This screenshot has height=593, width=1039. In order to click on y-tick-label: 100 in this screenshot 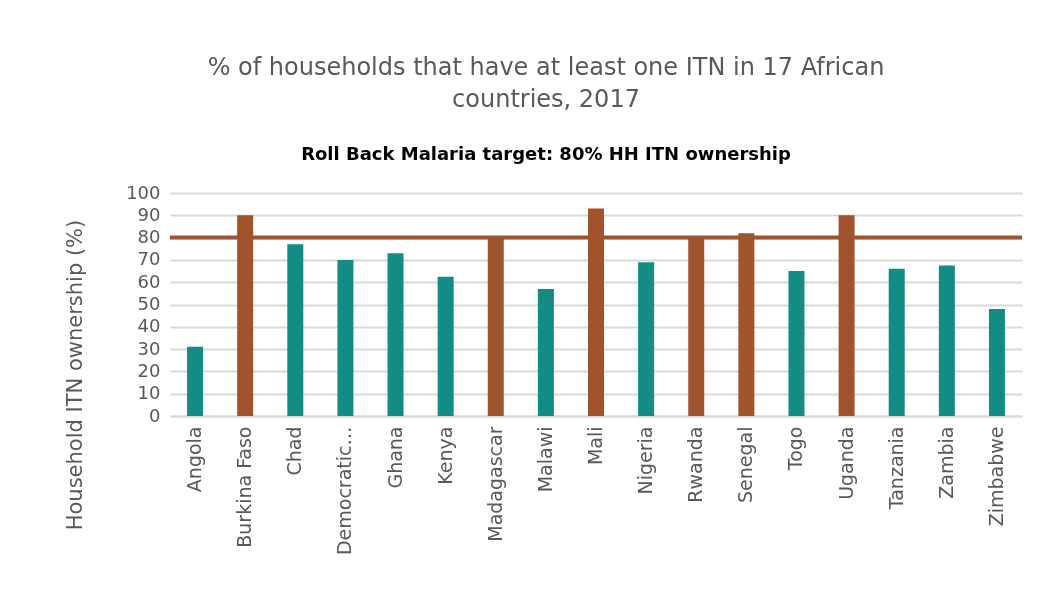, I will do `click(143, 192)`.